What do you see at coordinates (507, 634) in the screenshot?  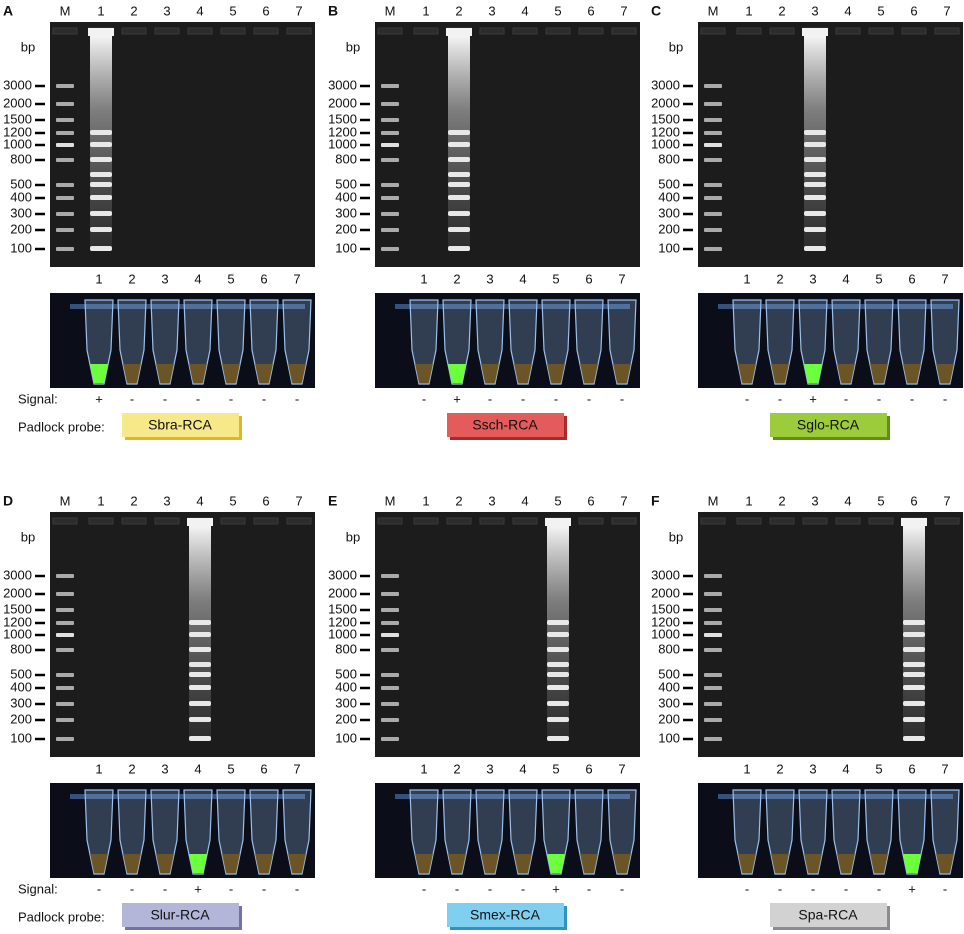 I see `gel` at bounding box center [507, 634].